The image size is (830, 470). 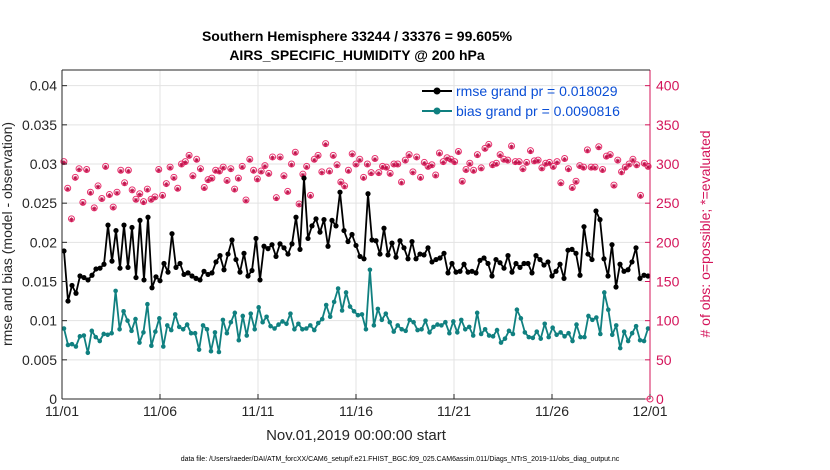 What do you see at coordinates (62, 411) in the screenshot?
I see `x-tick-label: 11/01` at bounding box center [62, 411].